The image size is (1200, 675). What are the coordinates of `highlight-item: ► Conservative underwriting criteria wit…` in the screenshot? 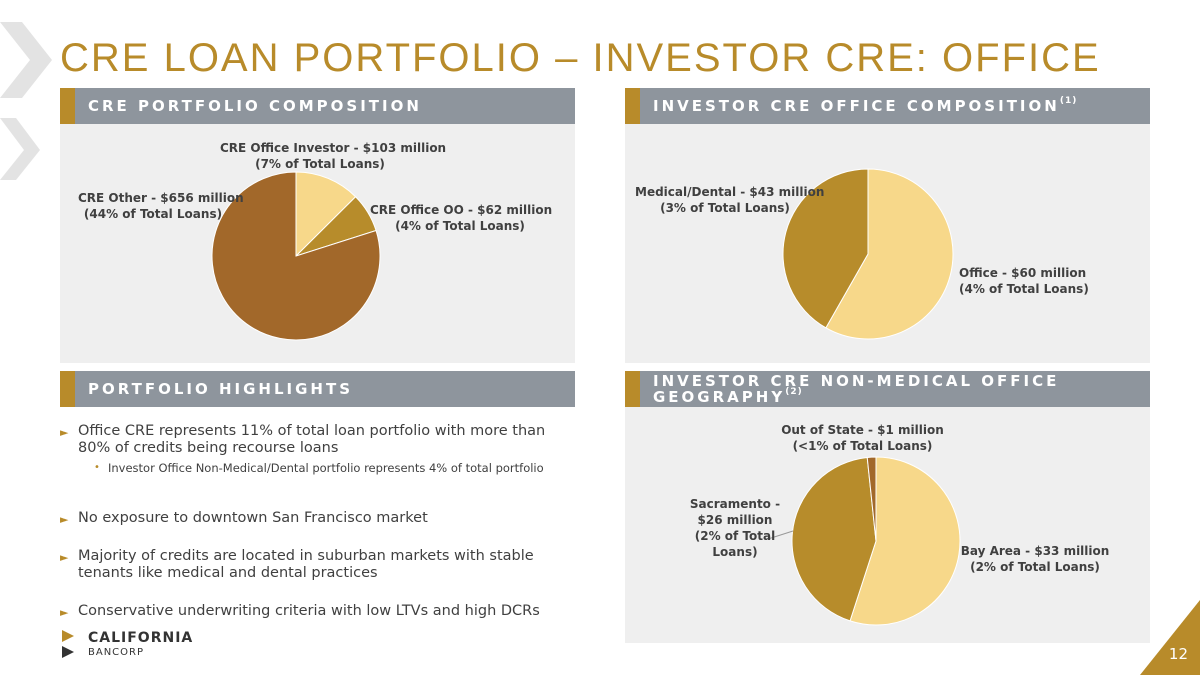 It's located at (300, 611).